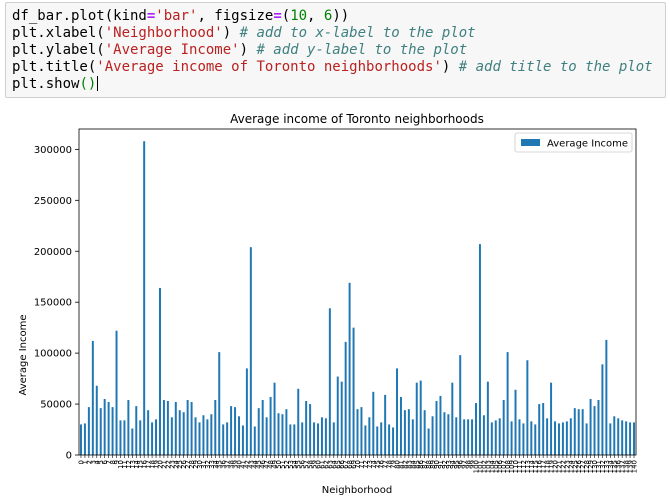  What do you see at coordinates (315, 16) in the screenshot?
I see `code-token: ,` at bounding box center [315, 16].